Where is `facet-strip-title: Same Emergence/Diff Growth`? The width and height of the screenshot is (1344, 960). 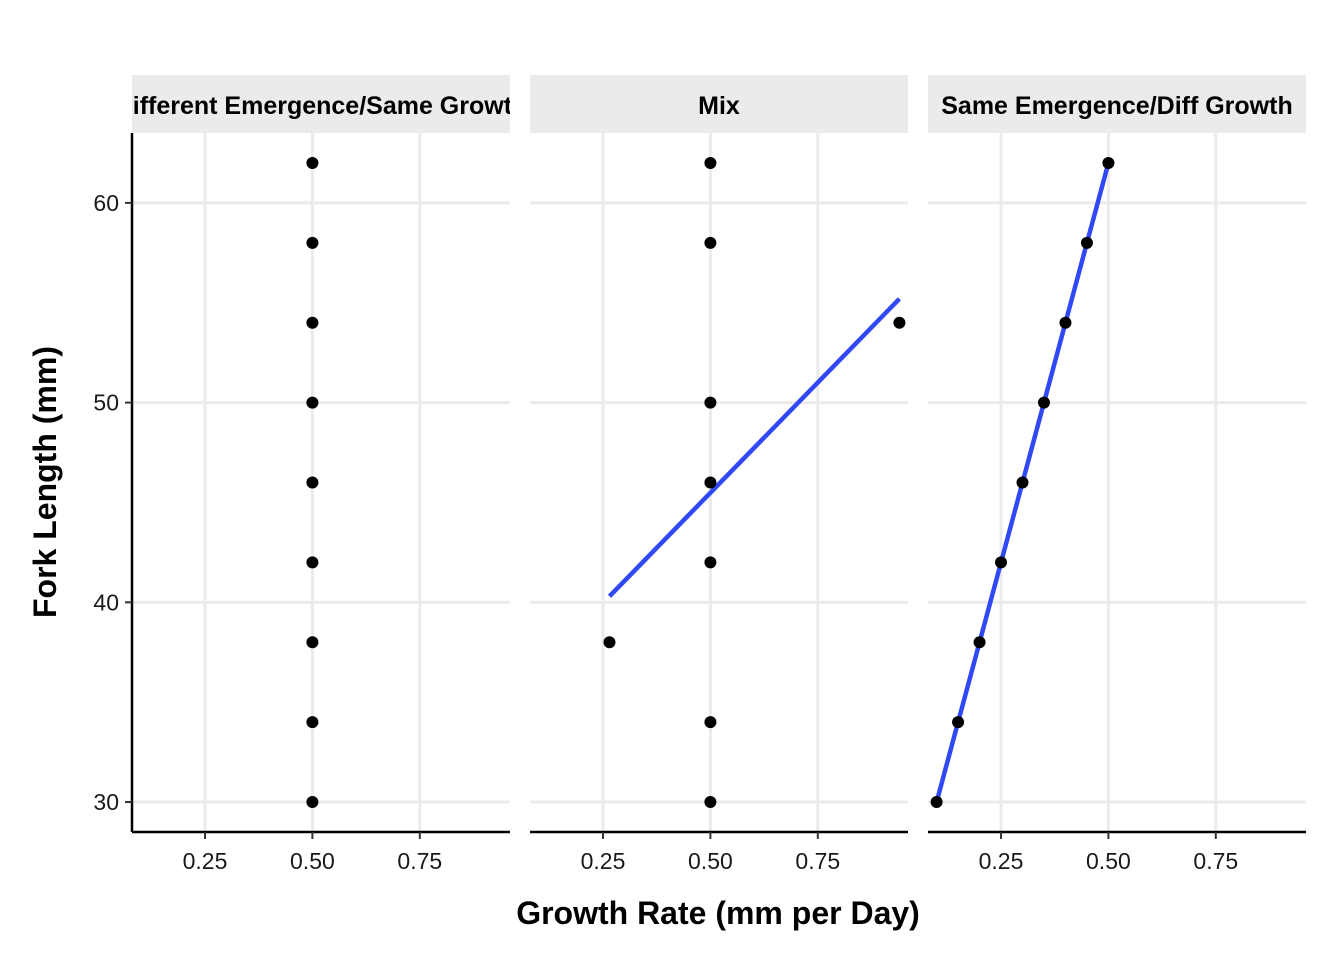 facet-strip-title: Same Emergence/Diff Growth is located at coordinates (1116, 106).